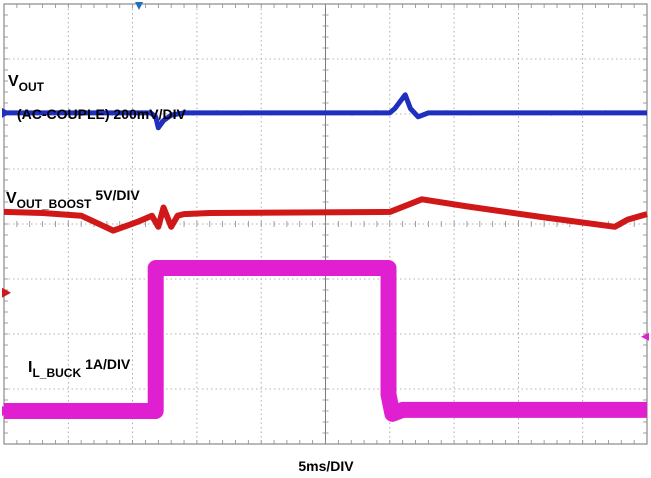 Image resolution: width=651 pixels, height=478 pixels. I want to click on boost-label-main: V, so click(11, 198).